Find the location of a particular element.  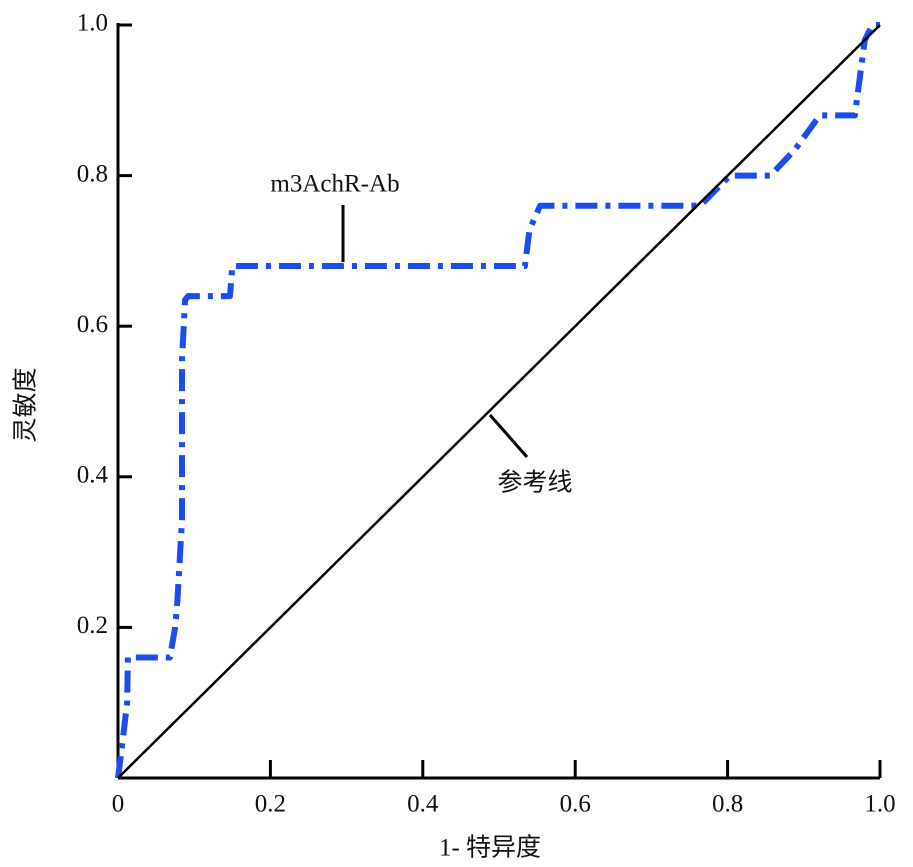

x-tick-label: 0 is located at coordinates (118, 804).